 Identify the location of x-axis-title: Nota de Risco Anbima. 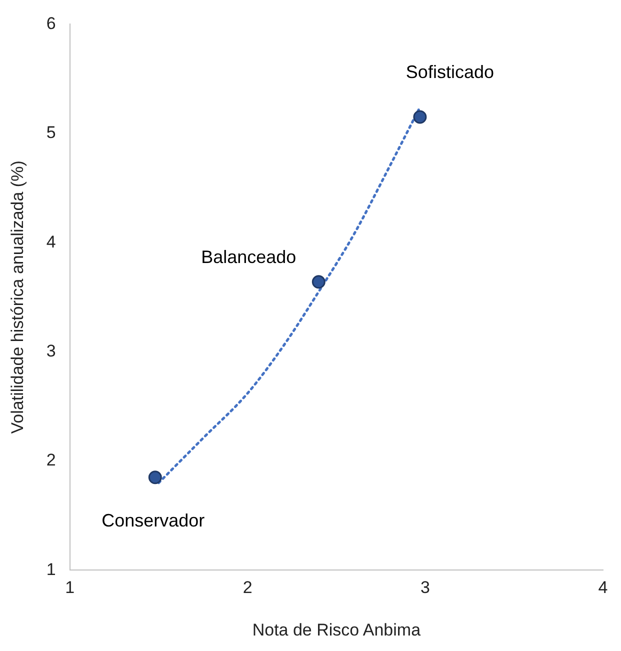
(337, 630).